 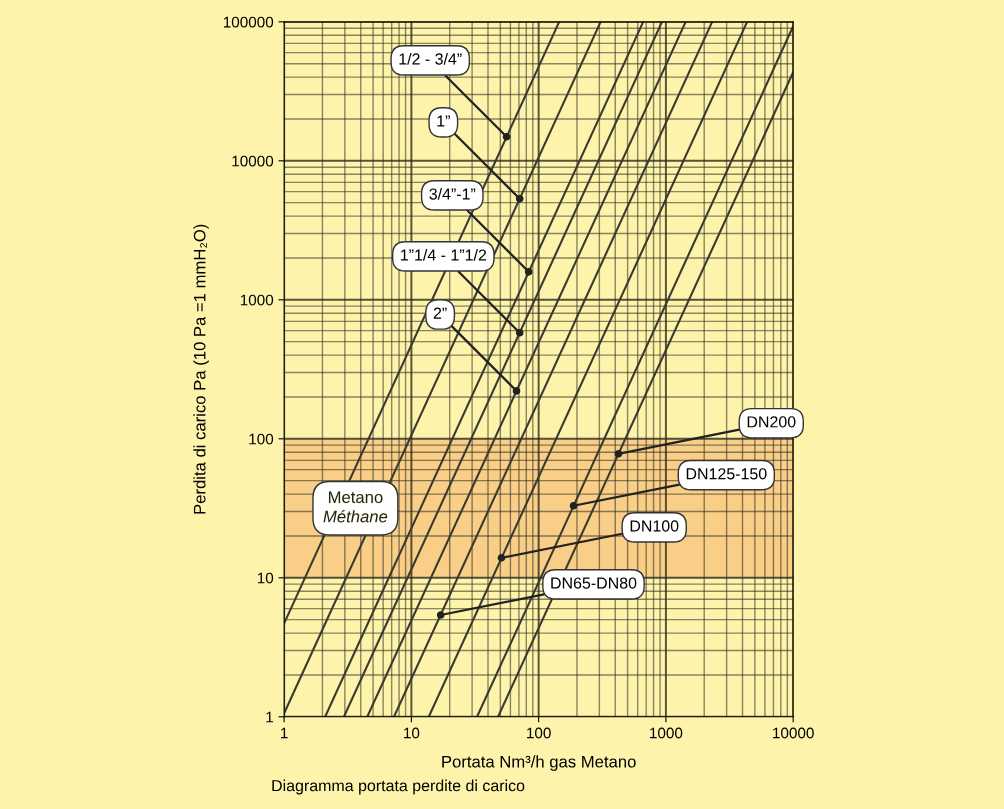 I want to click on y-tick-label: 100000, so click(x=248, y=22).